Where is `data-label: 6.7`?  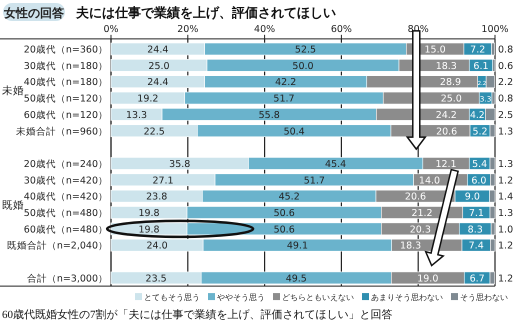
data-label: 6.7 is located at coordinates (477, 278).